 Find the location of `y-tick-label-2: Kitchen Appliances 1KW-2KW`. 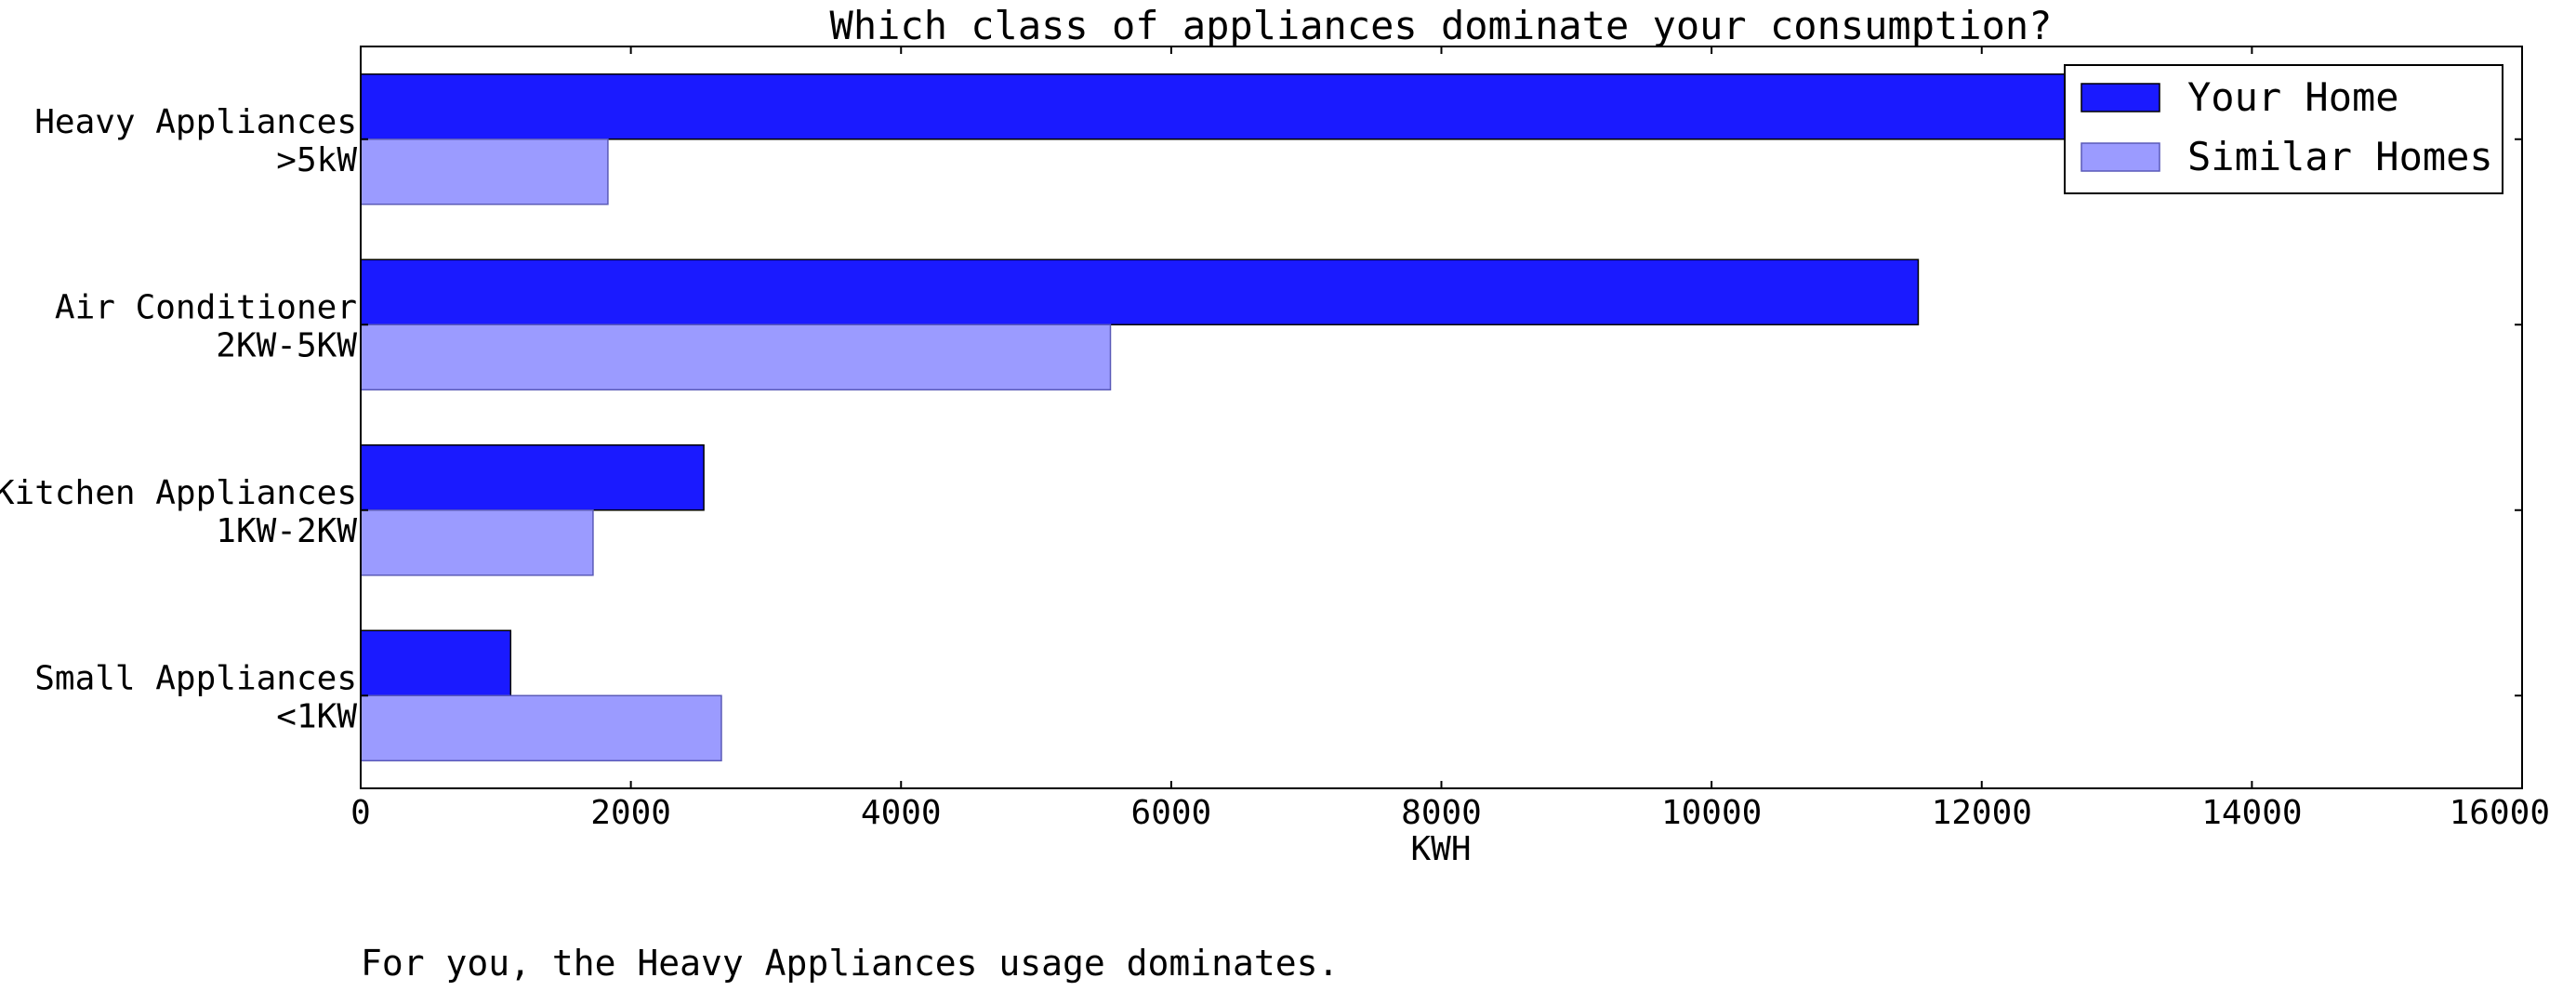

y-tick-label-2: Kitchen Appliances 1KW-2KW is located at coordinates (178, 512).